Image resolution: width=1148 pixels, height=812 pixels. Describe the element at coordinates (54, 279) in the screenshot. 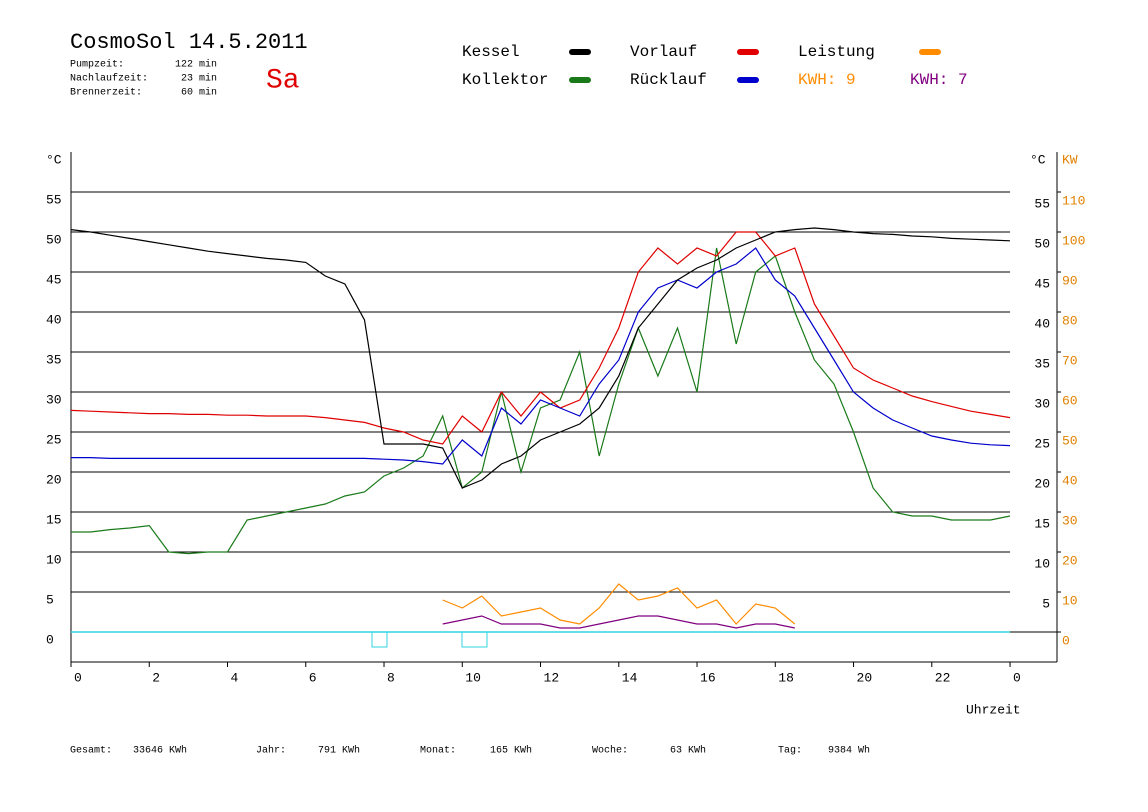

I see `y-tick-label: 45` at that location.